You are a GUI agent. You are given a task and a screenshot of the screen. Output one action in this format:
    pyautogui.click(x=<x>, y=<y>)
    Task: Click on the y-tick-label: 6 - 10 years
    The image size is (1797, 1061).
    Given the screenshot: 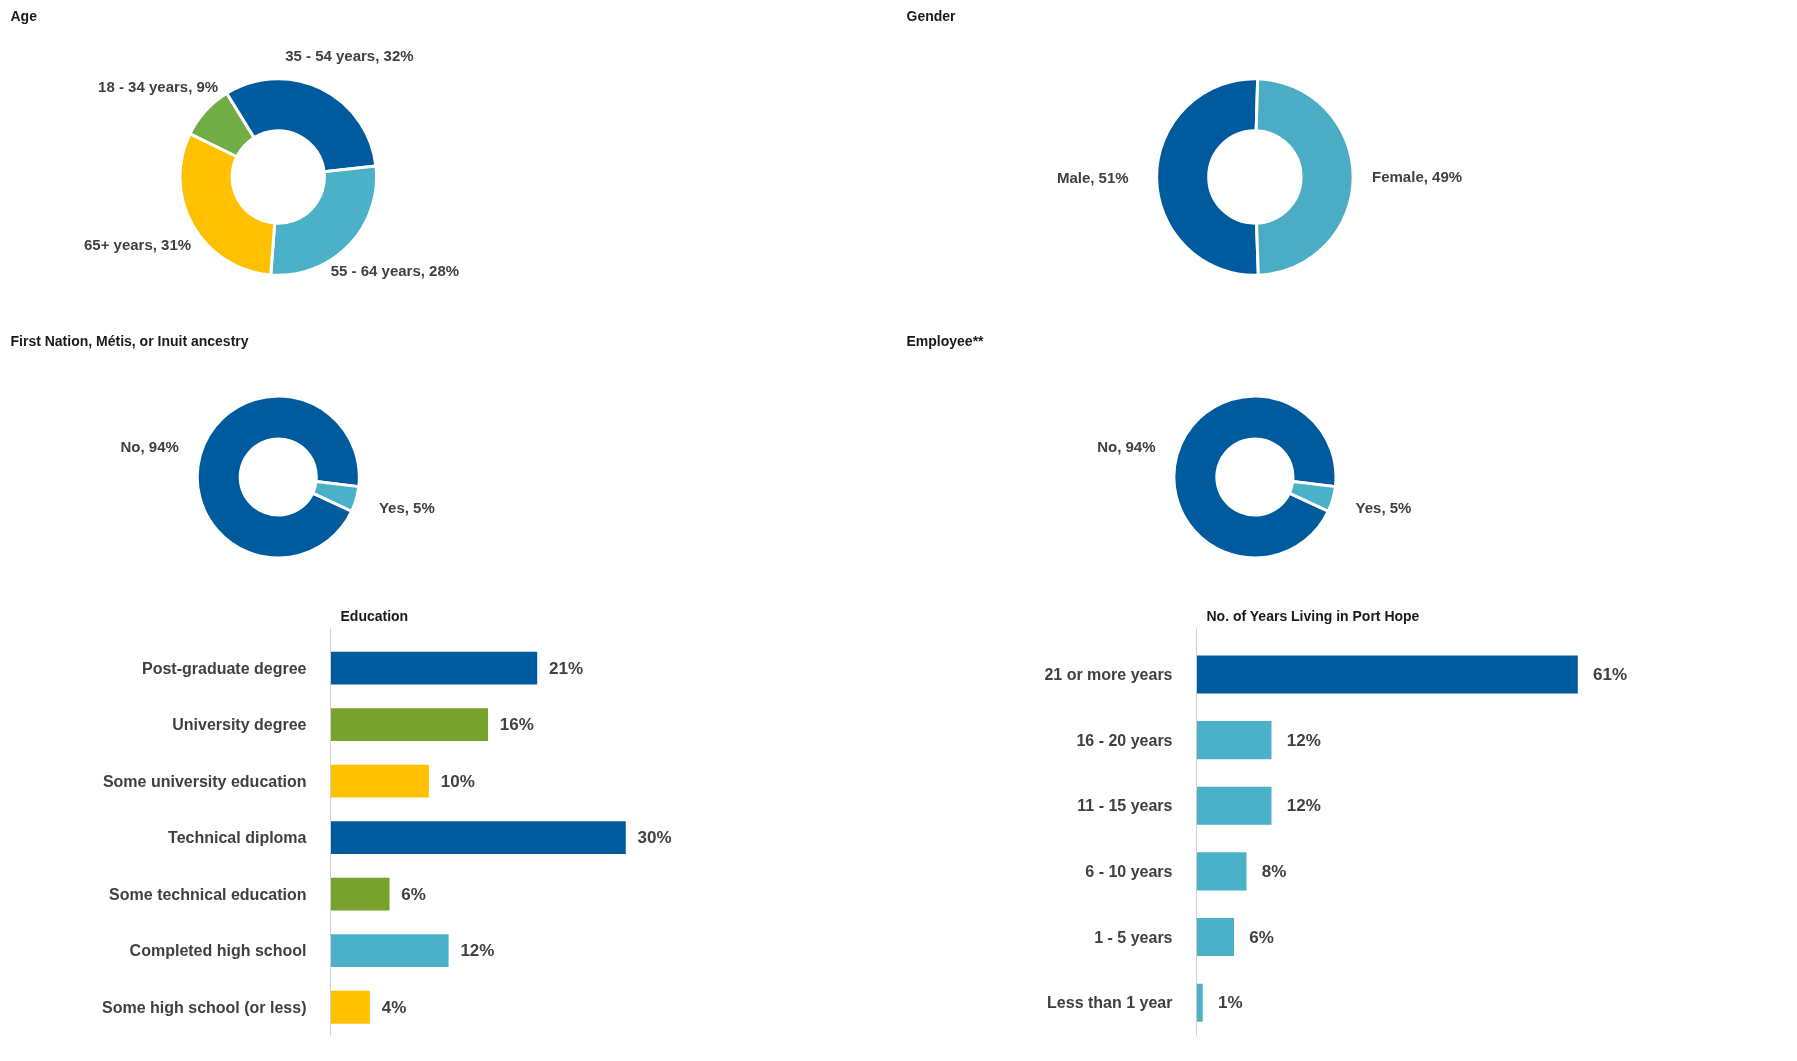 What is the action you would take?
    pyautogui.click(x=1129, y=871)
    